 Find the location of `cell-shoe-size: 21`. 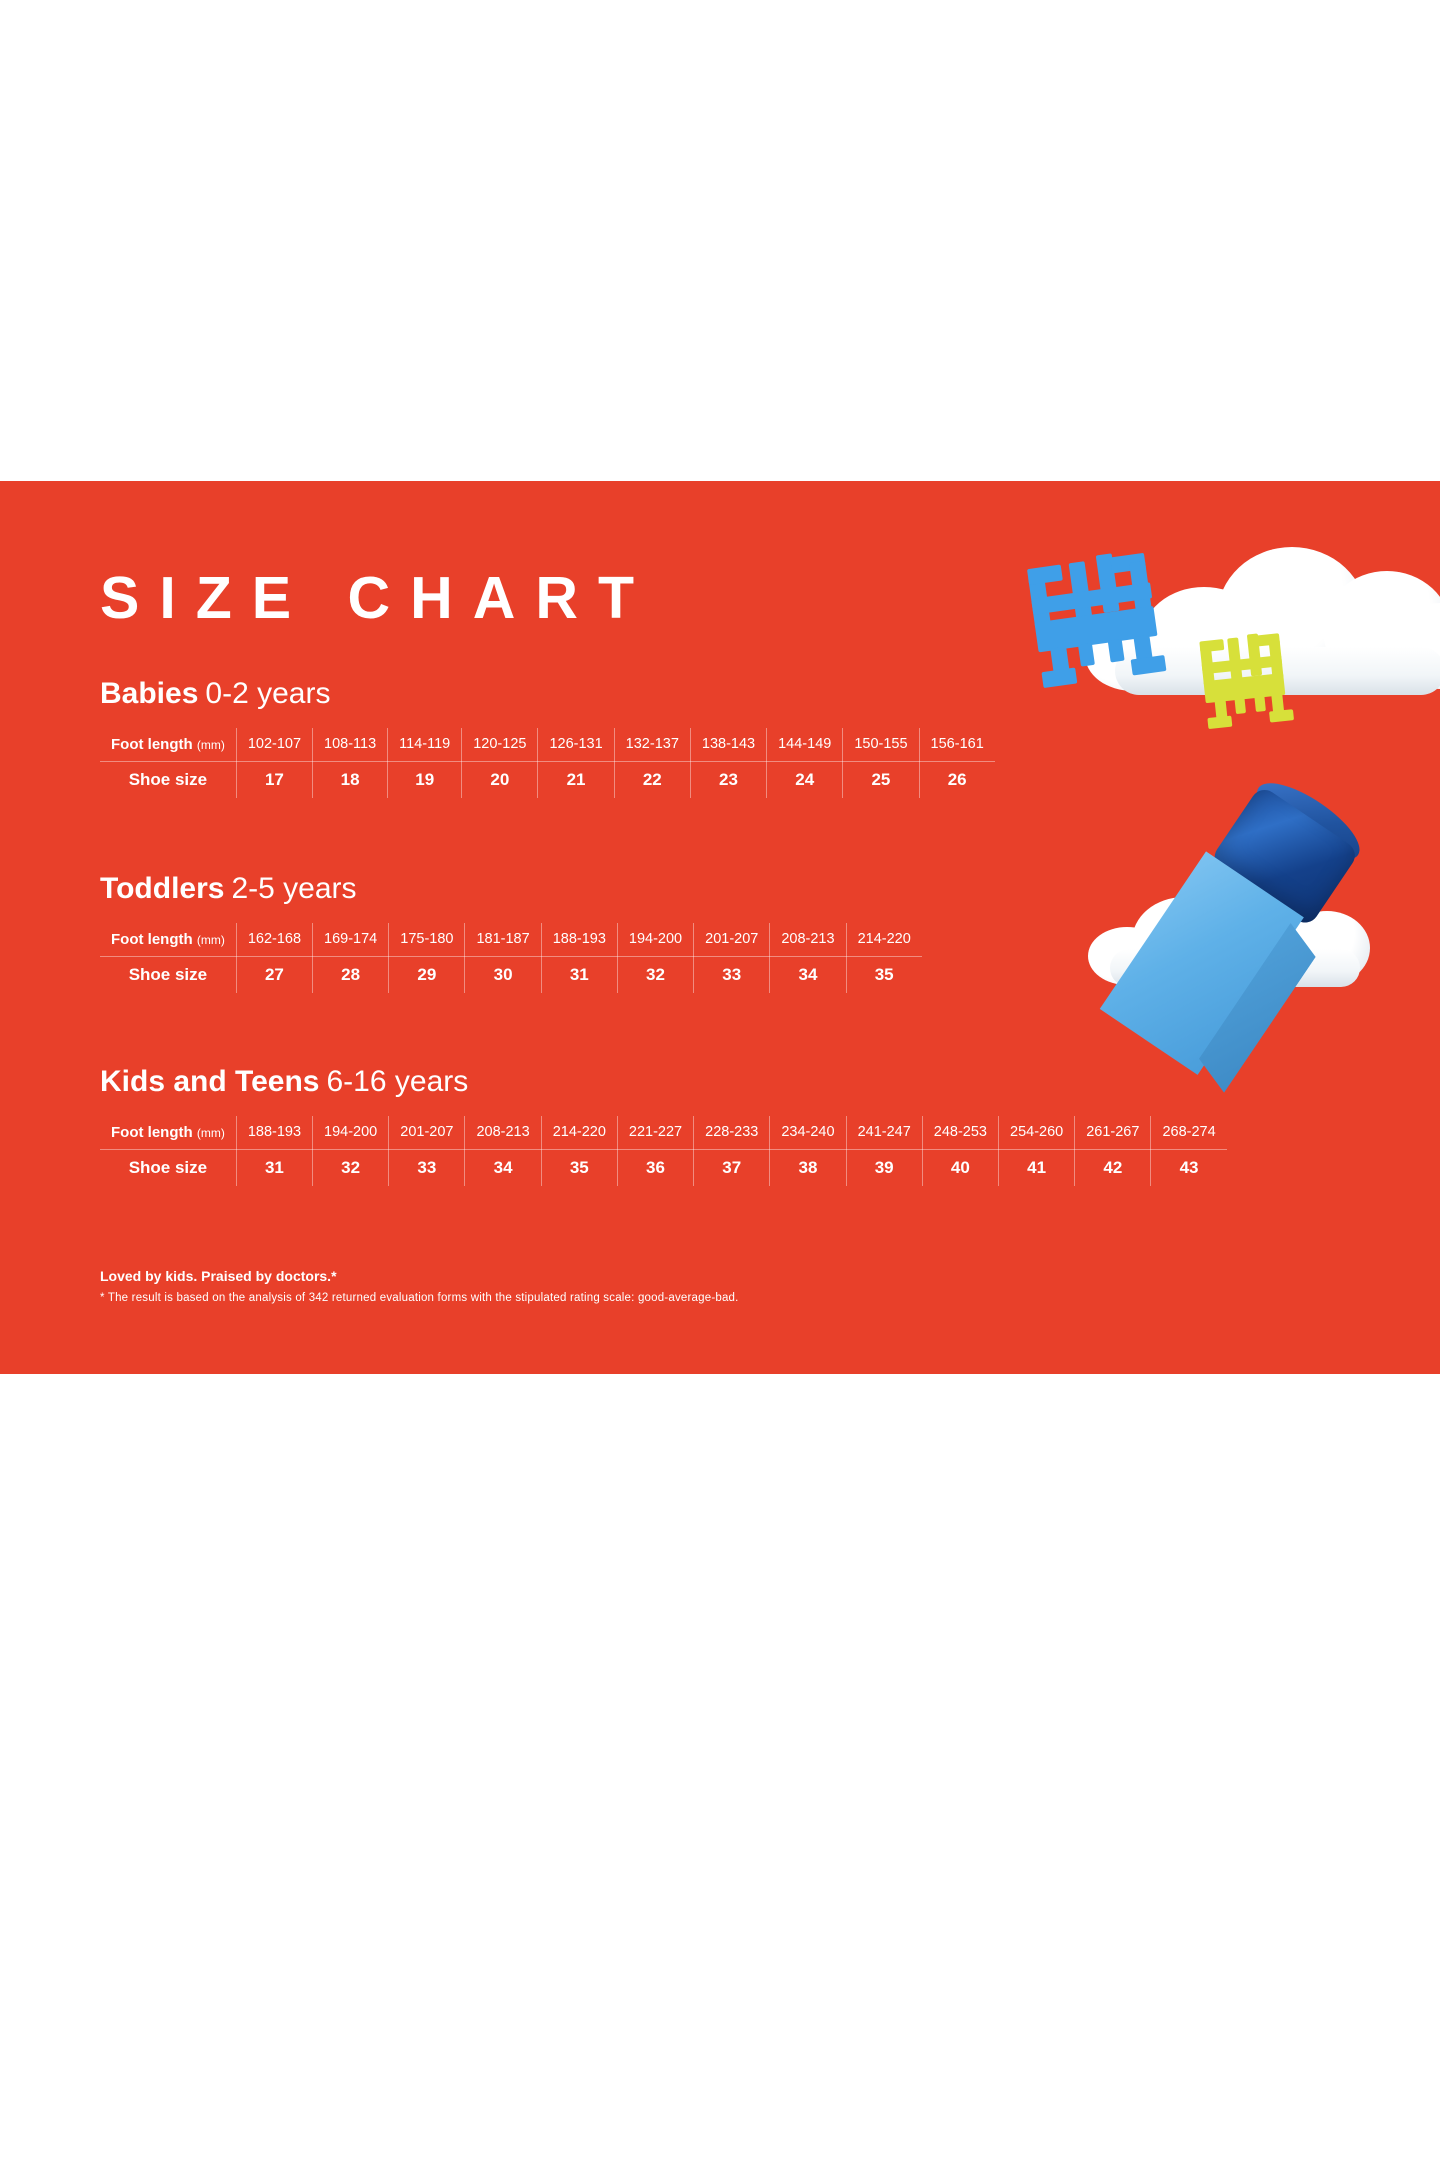

cell-shoe-size: 21 is located at coordinates (576, 779).